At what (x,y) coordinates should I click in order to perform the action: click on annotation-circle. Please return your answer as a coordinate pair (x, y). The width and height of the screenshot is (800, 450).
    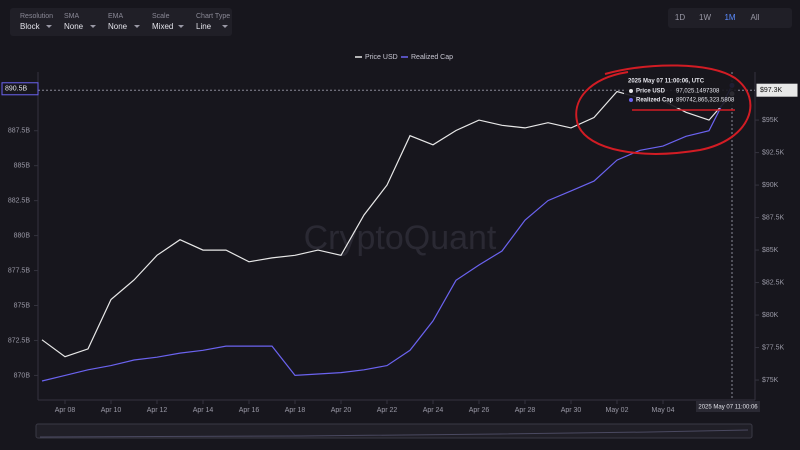
    Looking at the image, I should click on (663, 109).